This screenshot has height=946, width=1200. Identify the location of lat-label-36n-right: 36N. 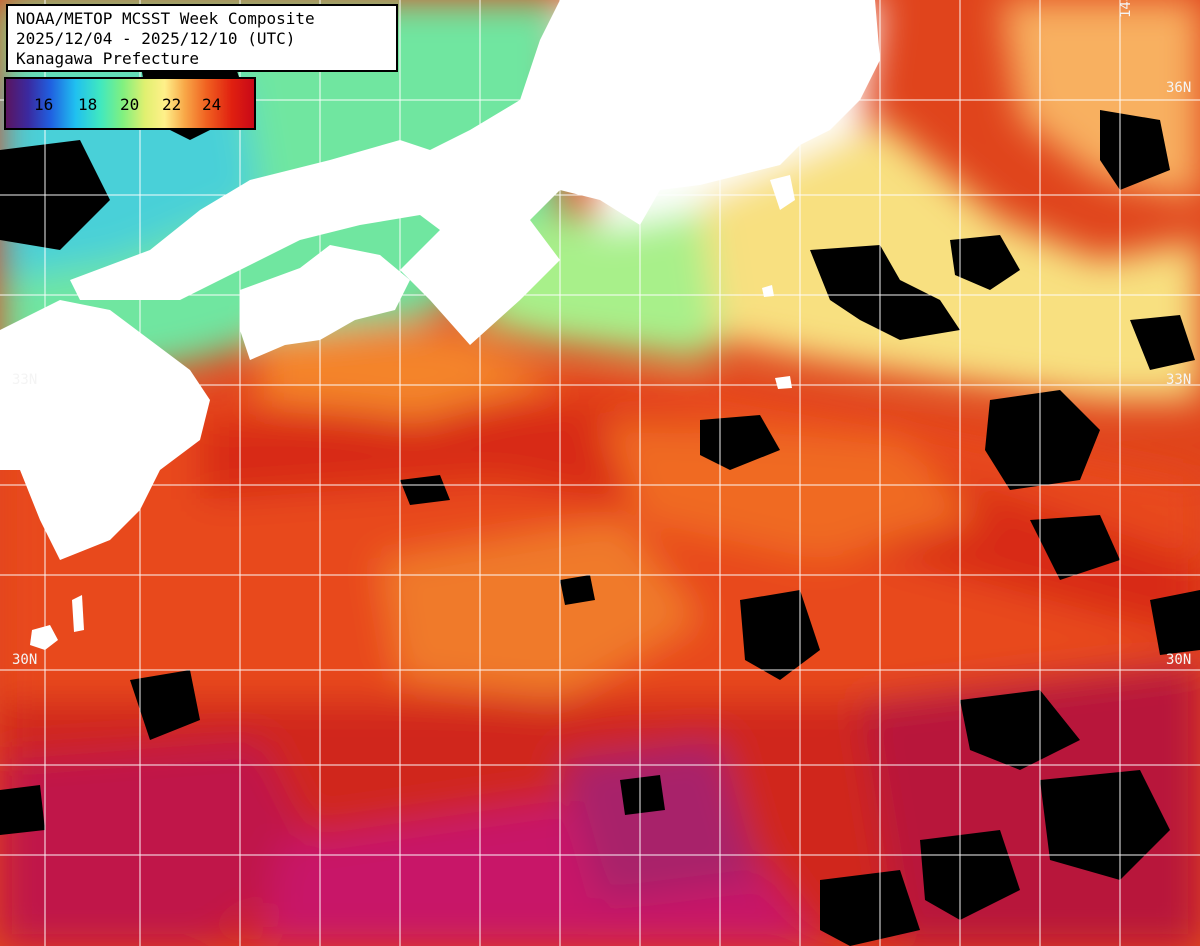
(1179, 88).